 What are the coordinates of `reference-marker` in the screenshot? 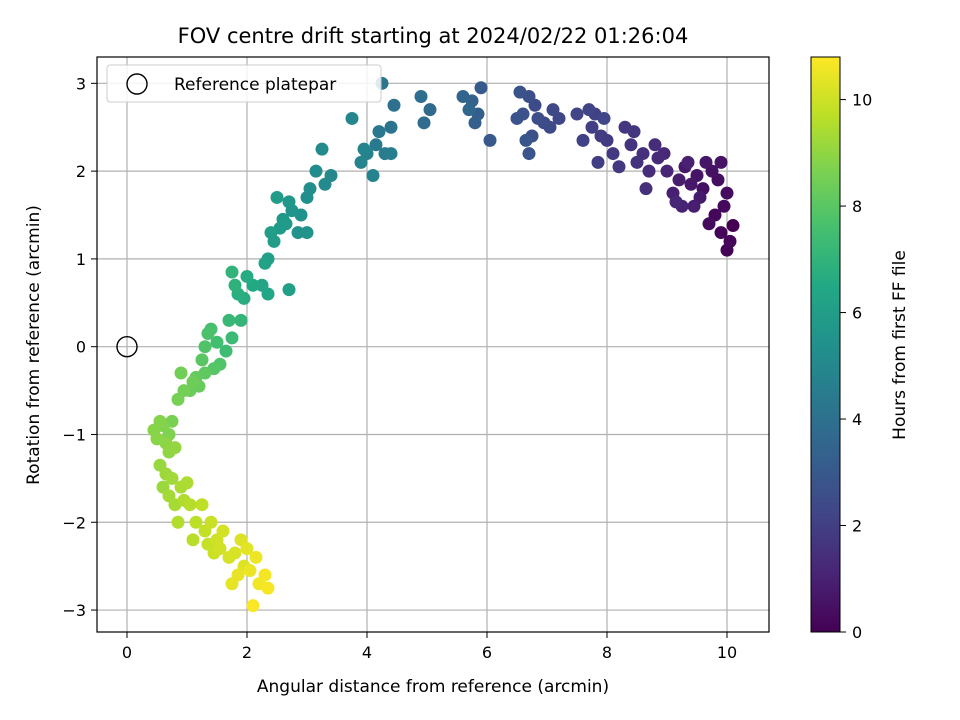 It's located at (127, 346).